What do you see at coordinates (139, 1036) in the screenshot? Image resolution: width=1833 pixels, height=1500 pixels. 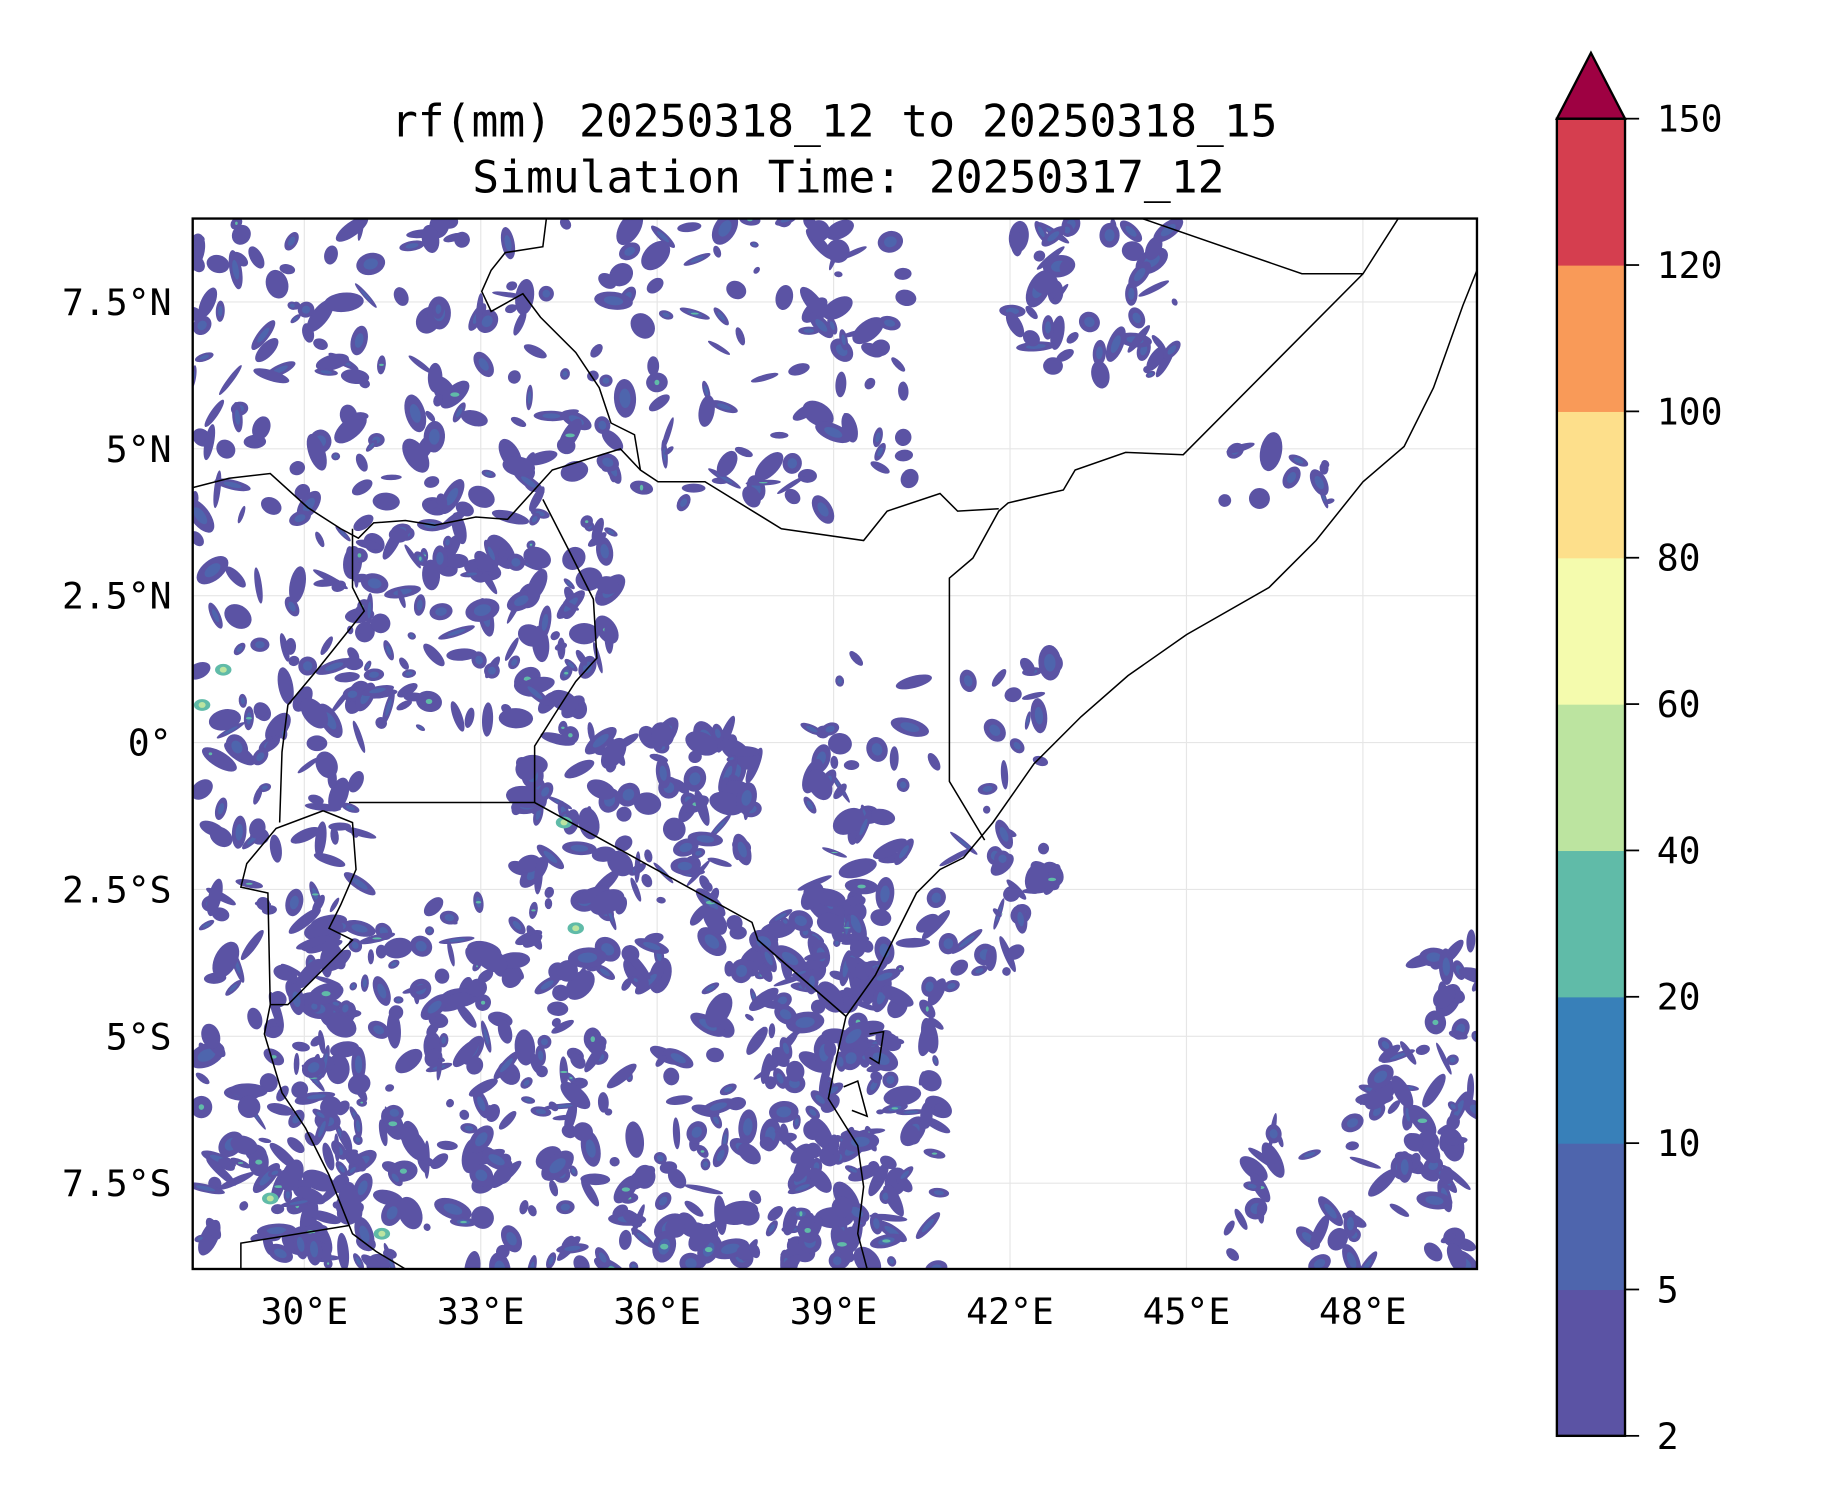 I see `y-tick-label: 5°S` at bounding box center [139, 1036].